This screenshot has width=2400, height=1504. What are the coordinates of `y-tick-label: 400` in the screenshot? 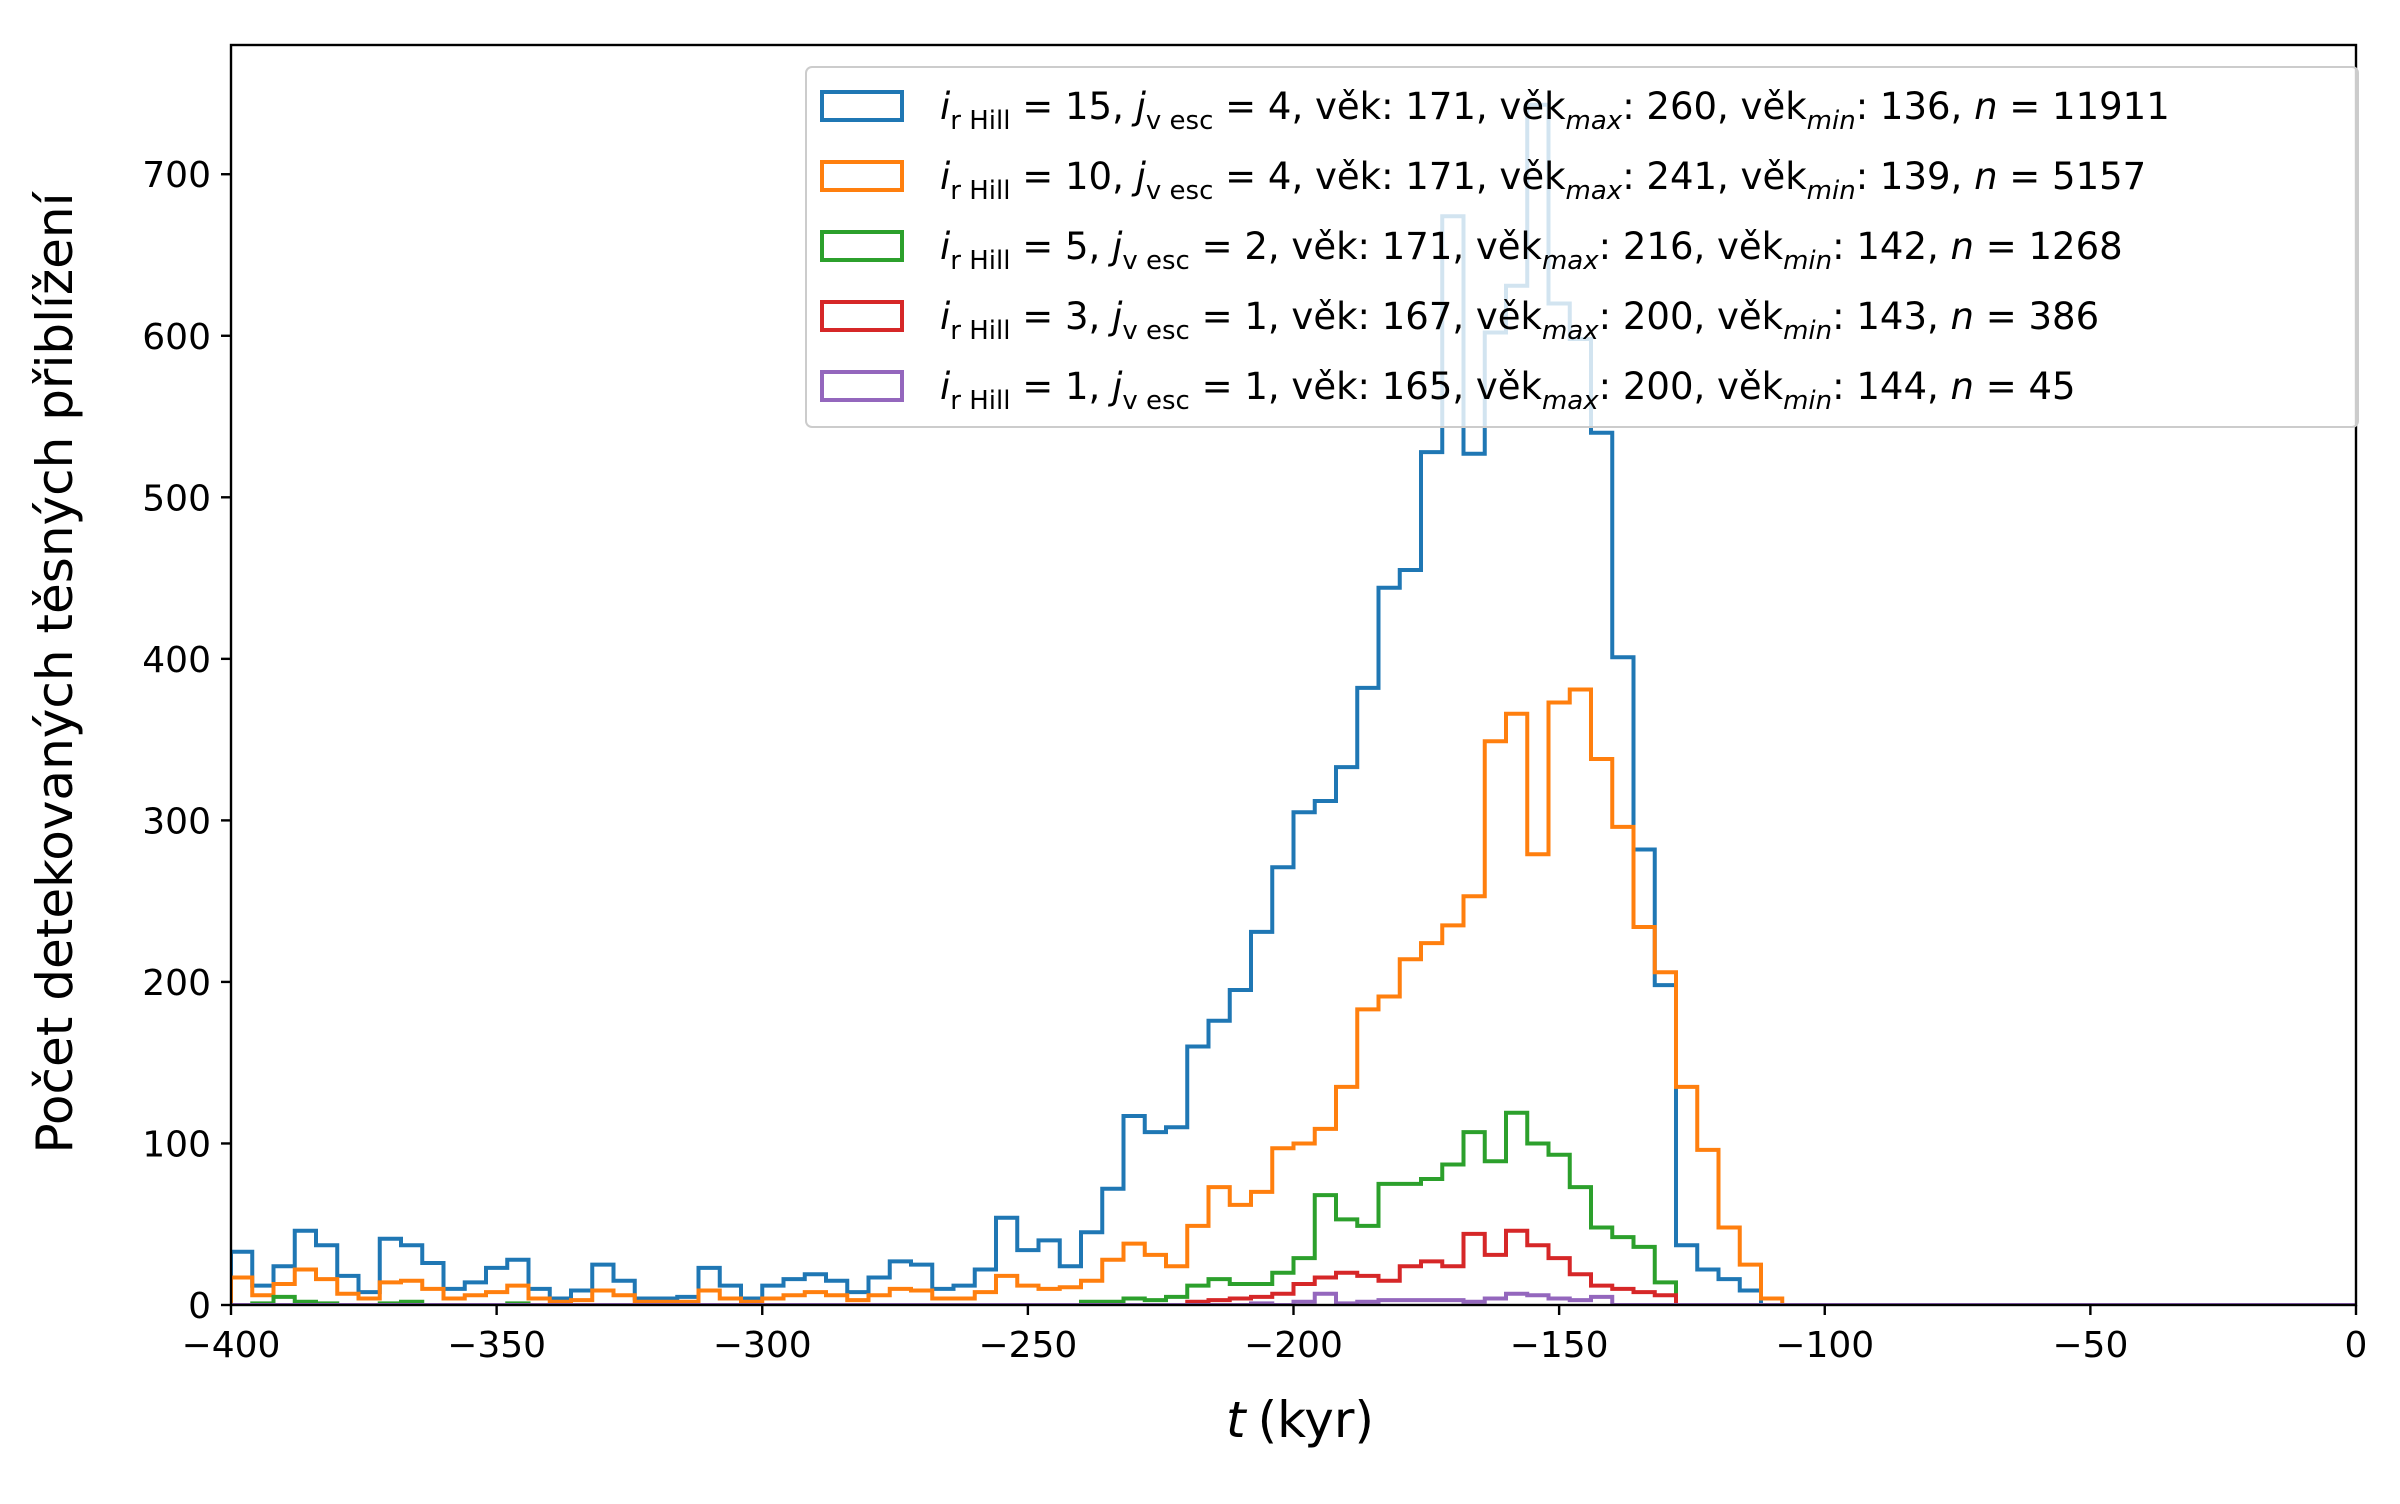 It's located at (176, 660).